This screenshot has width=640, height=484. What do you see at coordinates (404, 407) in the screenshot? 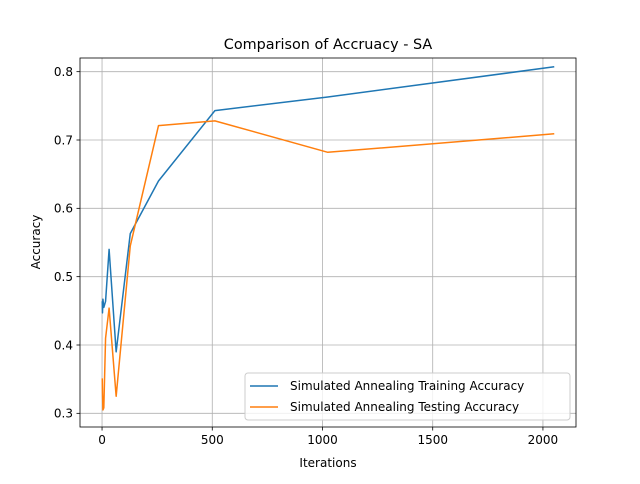
I see `legend-label-testing: Simulated Annealing Testing Accuracy` at bounding box center [404, 407].